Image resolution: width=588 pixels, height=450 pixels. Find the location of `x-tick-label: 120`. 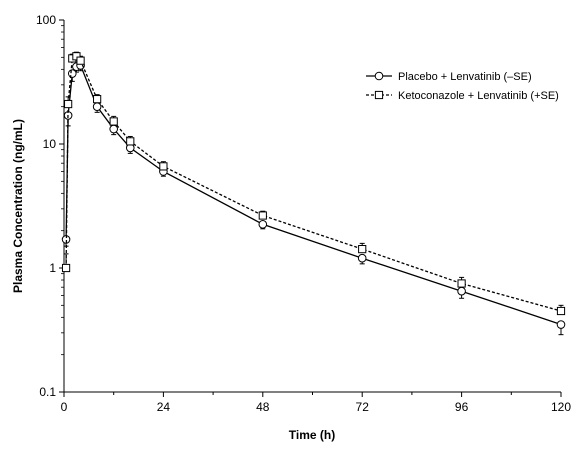

x-tick-label: 120 is located at coordinates (561, 407).